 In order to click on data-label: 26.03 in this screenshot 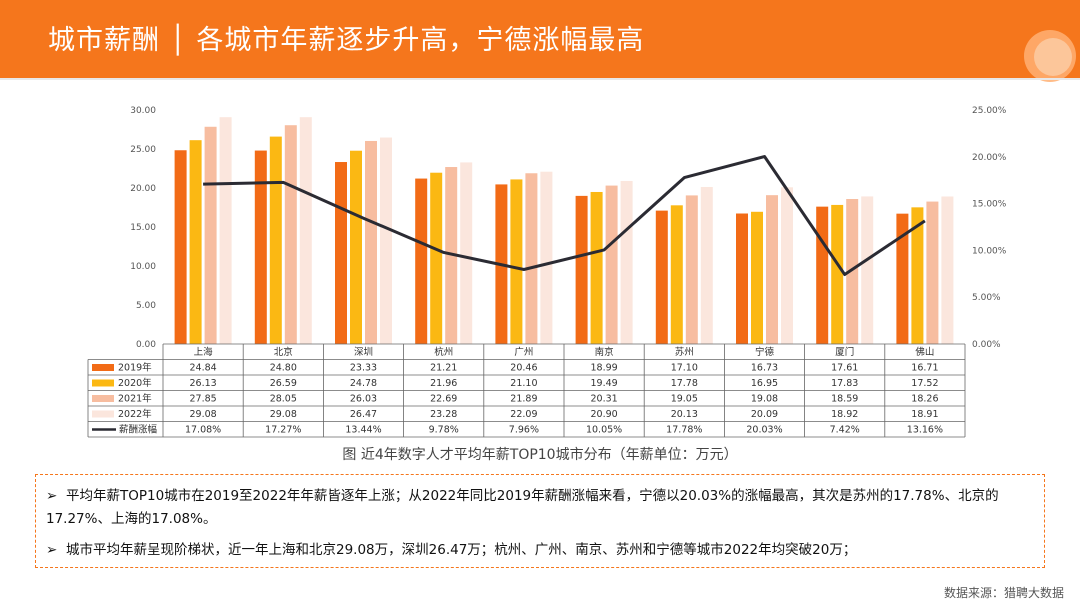, I will do `click(363, 399)`.